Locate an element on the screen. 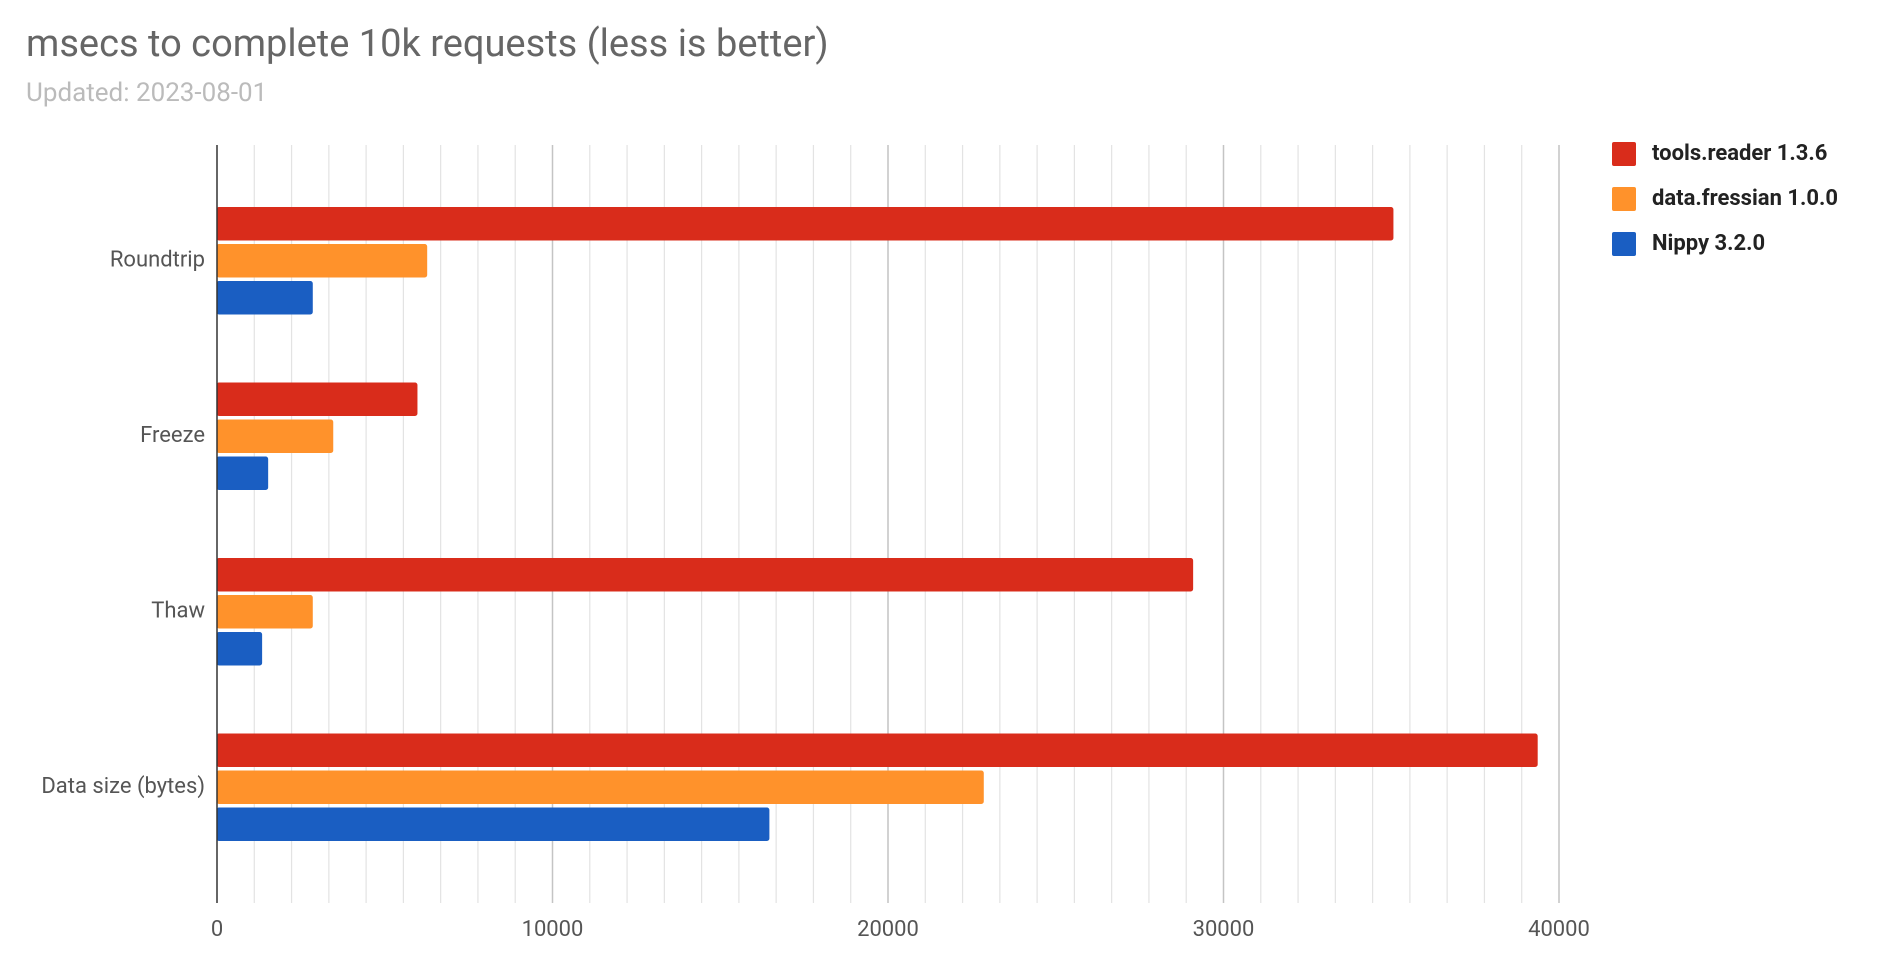 The image size is (1884, 972). y-tick-label: Thaw is located at coordinates (178, 611).